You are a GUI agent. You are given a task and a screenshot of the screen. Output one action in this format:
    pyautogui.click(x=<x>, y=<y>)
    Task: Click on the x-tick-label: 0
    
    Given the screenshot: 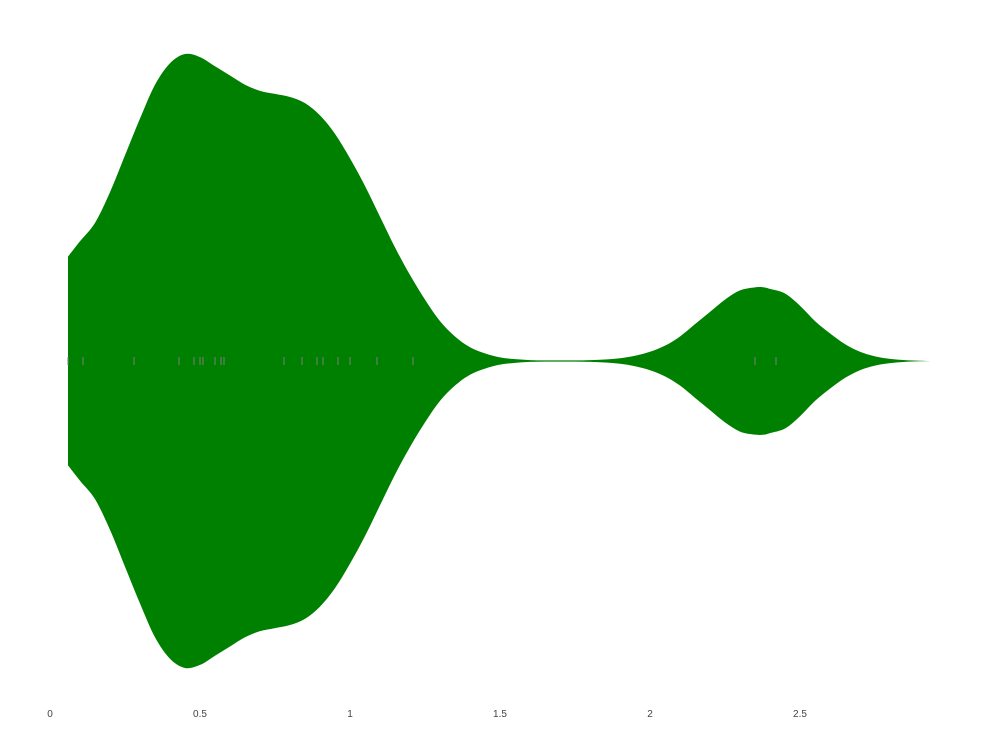 What is the action you would take?
    pyautogui.click(x=50, y=714)
    